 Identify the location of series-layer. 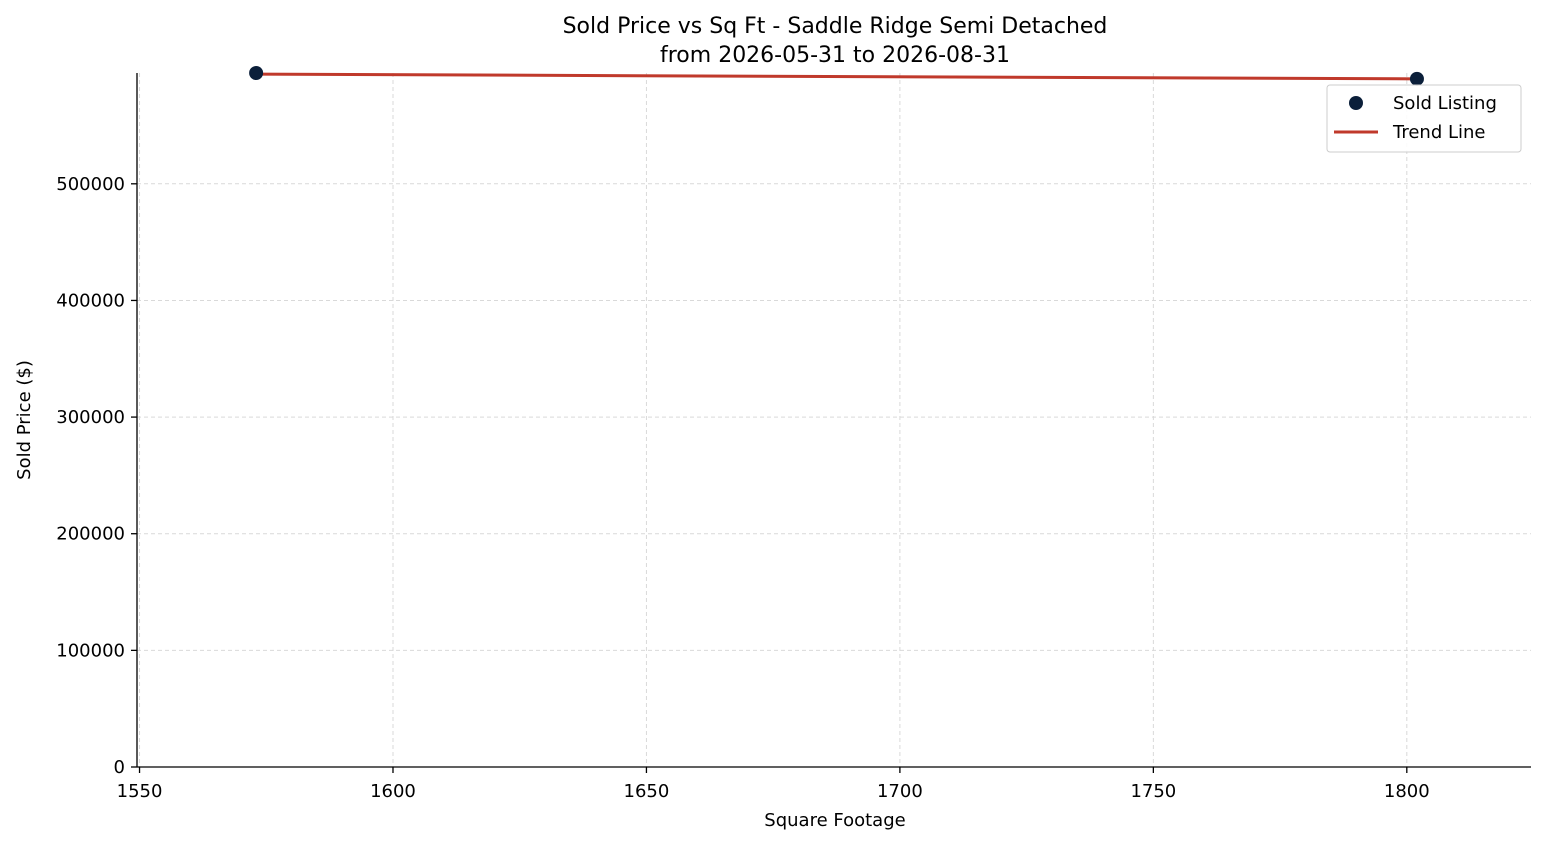
(836, 76).